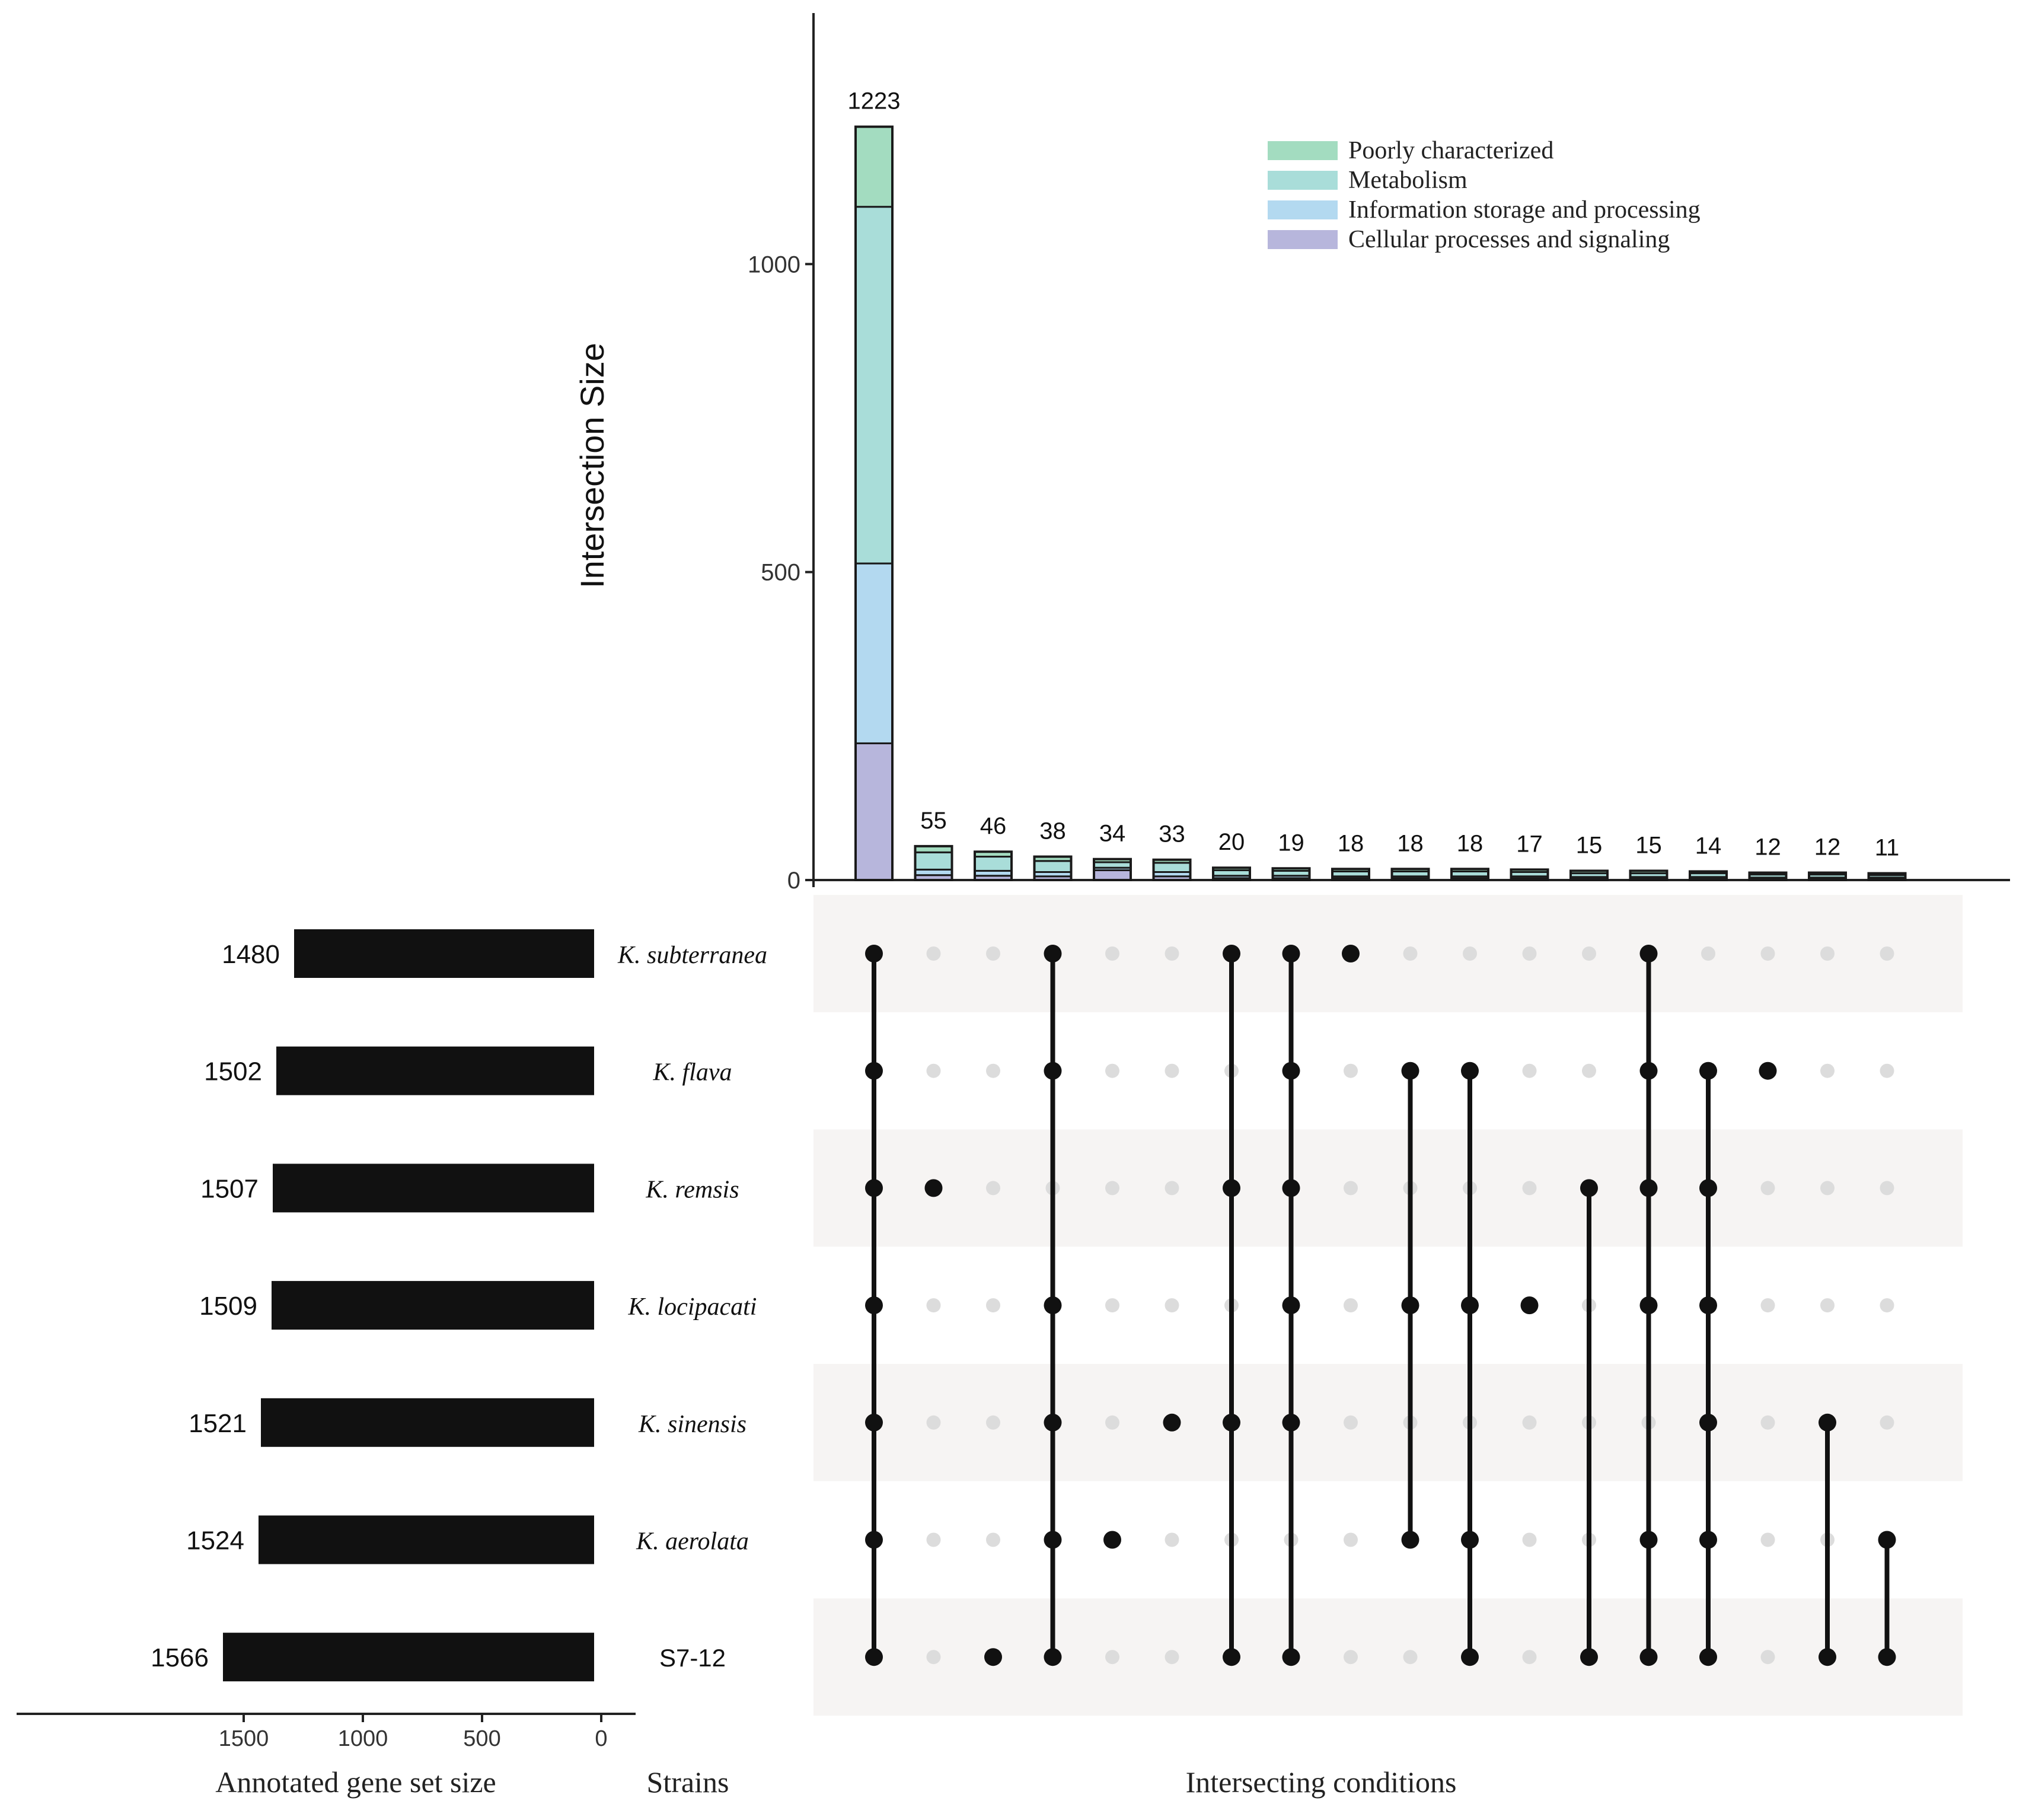 The image size is (2029, 1820). What do you see at coordinates (1827, 847) in the screenshot?
I see `intersection-value-label: 12` at bounding box center [1827, 847].